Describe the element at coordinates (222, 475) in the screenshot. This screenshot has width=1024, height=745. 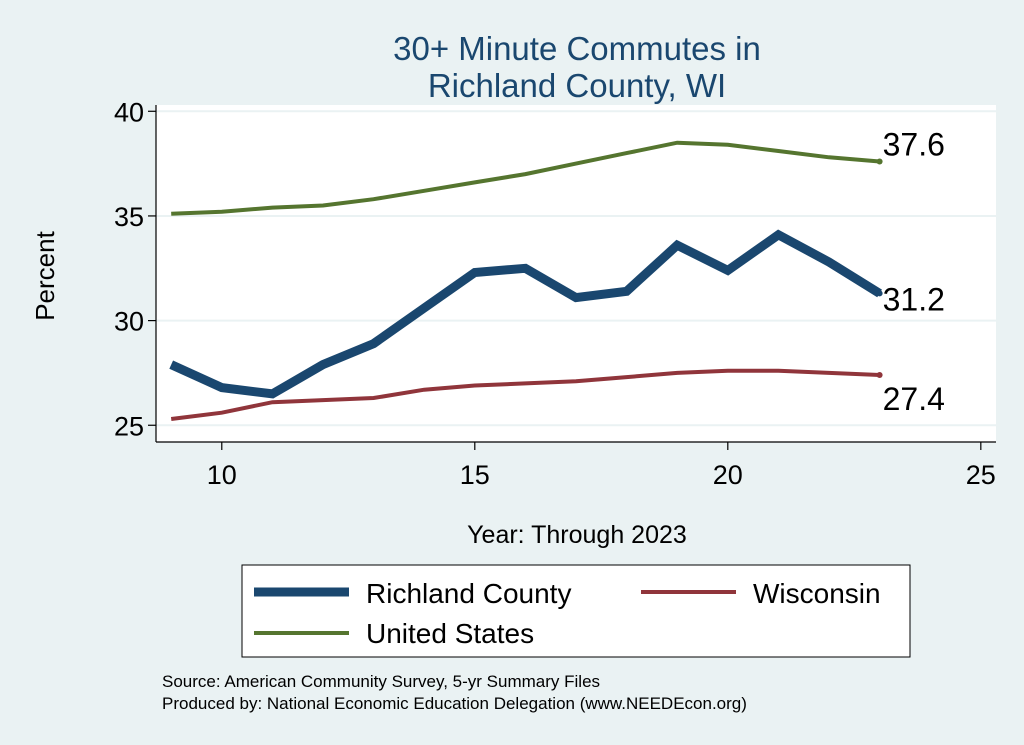
I see `x-tick-label: 10` at that location.